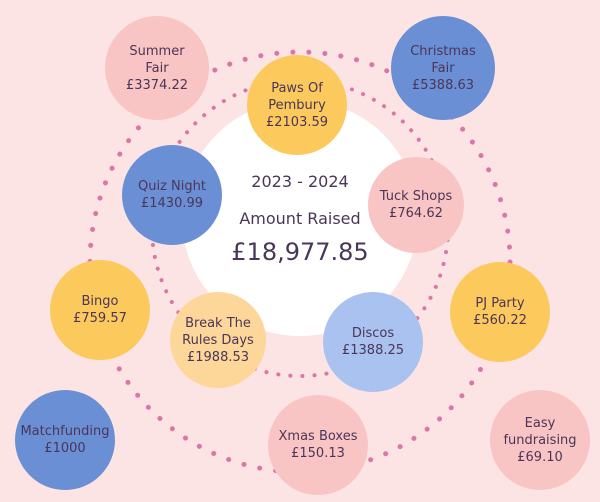 The image size is (600, 502). What do you see at coordinates (100, 310) in the screenshot?
I see `fundraiser-bubble: Bingo £759.57` at bounding box center [100, 310].